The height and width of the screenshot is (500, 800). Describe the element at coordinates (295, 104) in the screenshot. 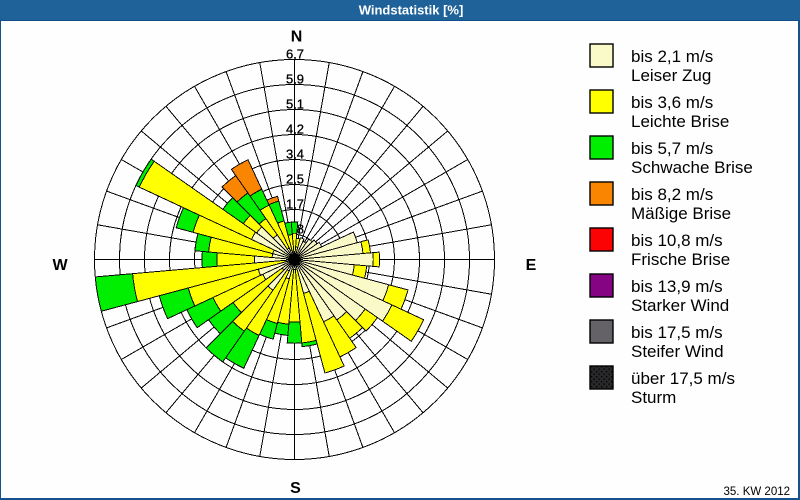

I see `svg-text: 5,1` at that location.